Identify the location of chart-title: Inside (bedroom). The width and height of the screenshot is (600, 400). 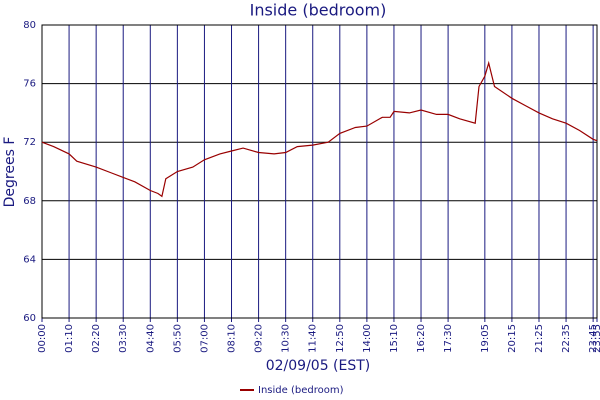
(318, 10).